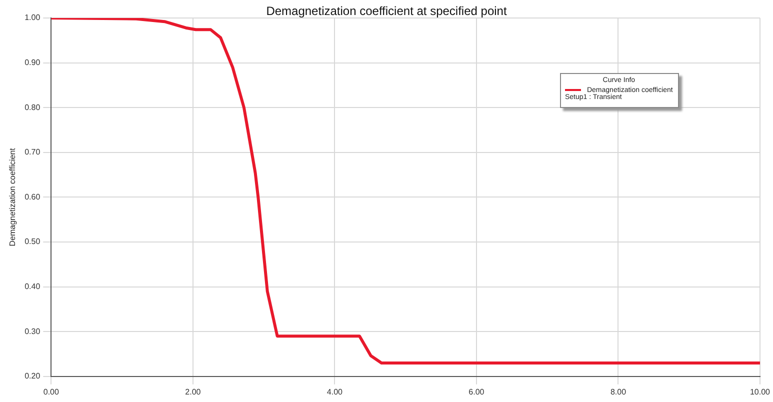  I want to click on y-tick-label: 0.70, so click(32, 152).